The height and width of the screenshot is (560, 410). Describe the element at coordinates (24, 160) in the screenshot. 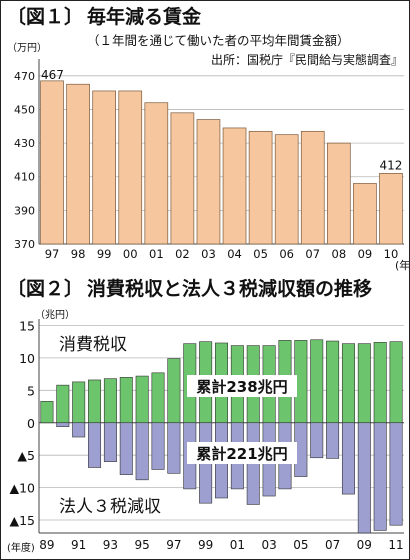

I see `fig1-y-axis: 370 390 410 430 450 470` at that location.